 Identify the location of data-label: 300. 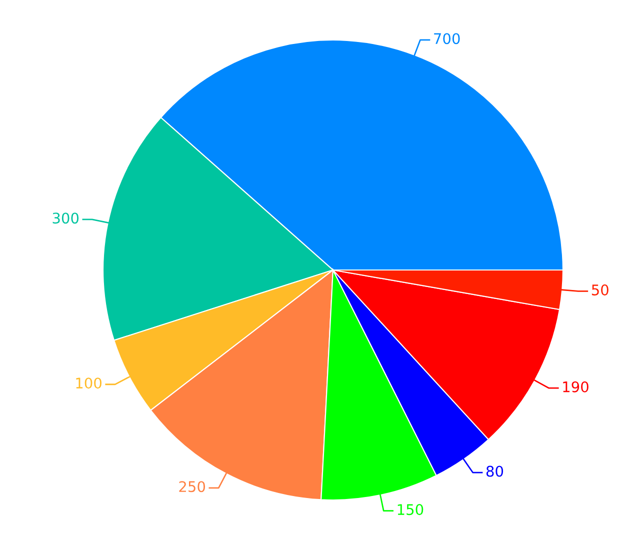
(65, 218).